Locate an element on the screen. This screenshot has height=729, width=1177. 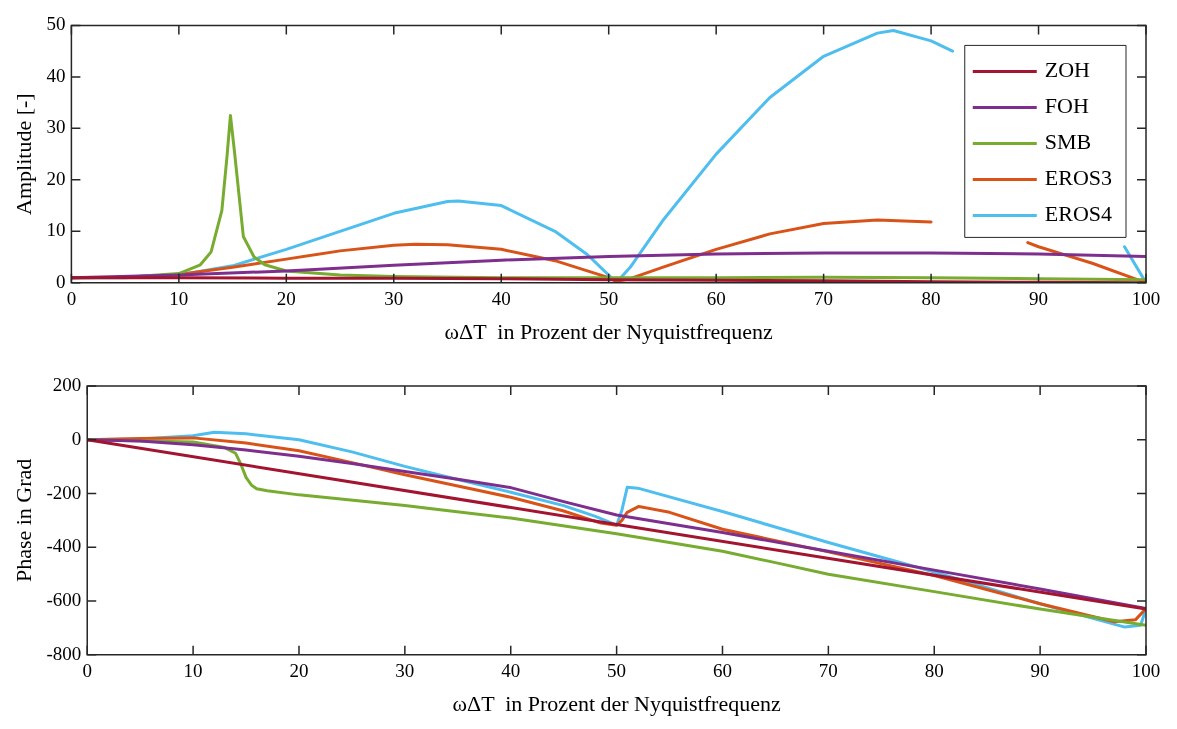
y-tick-label: 50 is located at coordinates (56, 24).